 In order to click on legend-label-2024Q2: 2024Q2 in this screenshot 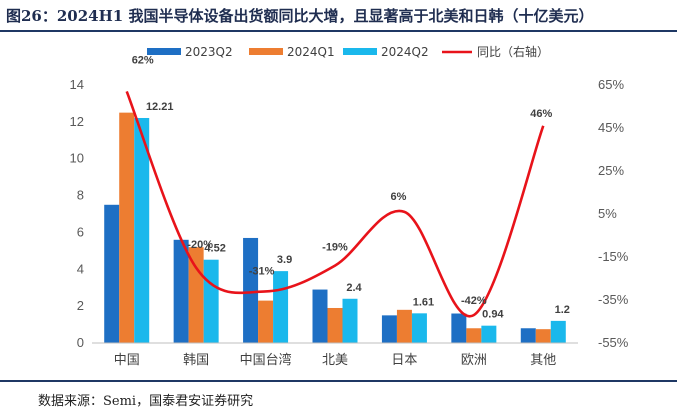, I will do `click(405, 52)`.